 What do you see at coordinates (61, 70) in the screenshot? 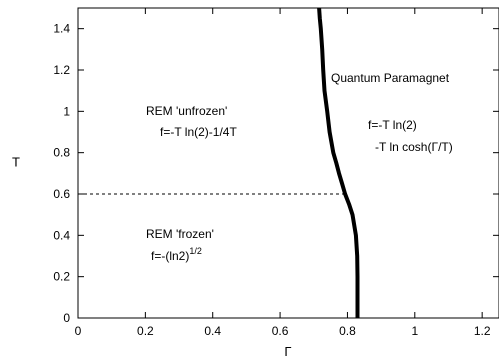
I see `y-tick-label: 1.2` at bounding box center [61, 70].